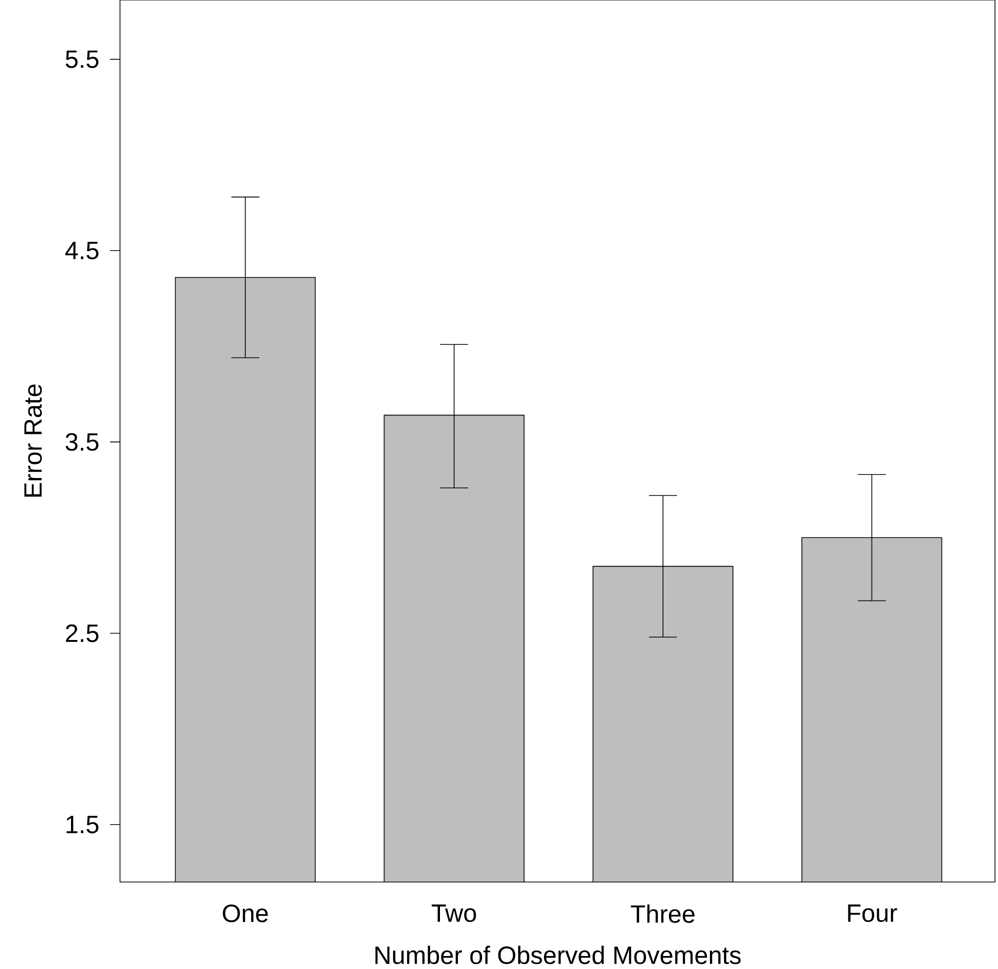 Image resolution: width=998 pixels, height=969 pixels. Describe the element at coordinates (81, 251) in the screenshot. I see `y-tick-label: 4.5` at that location.